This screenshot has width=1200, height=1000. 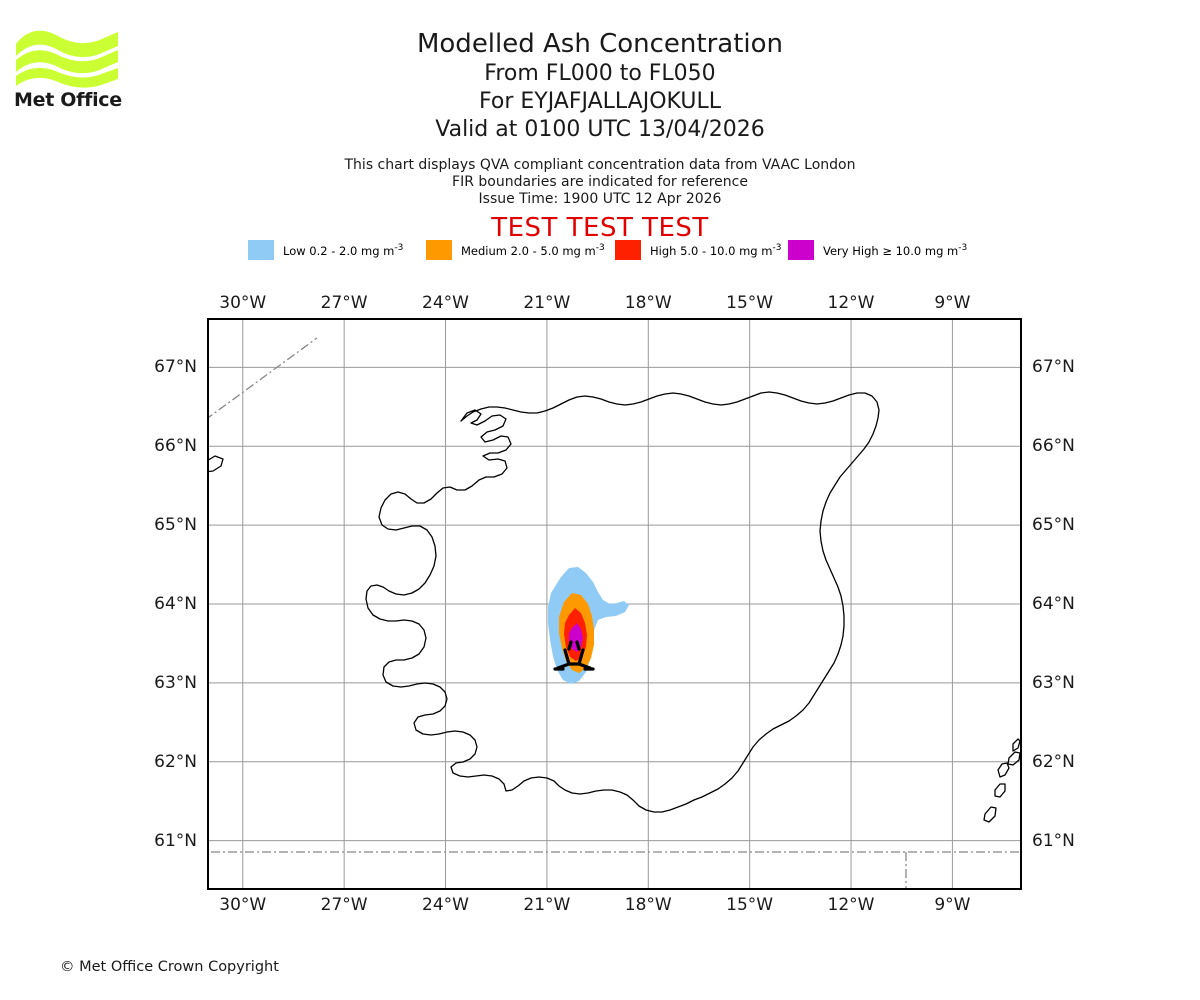 I want to click on lon-tick-top-12°W: 12°W, so click(x=851, y=303).